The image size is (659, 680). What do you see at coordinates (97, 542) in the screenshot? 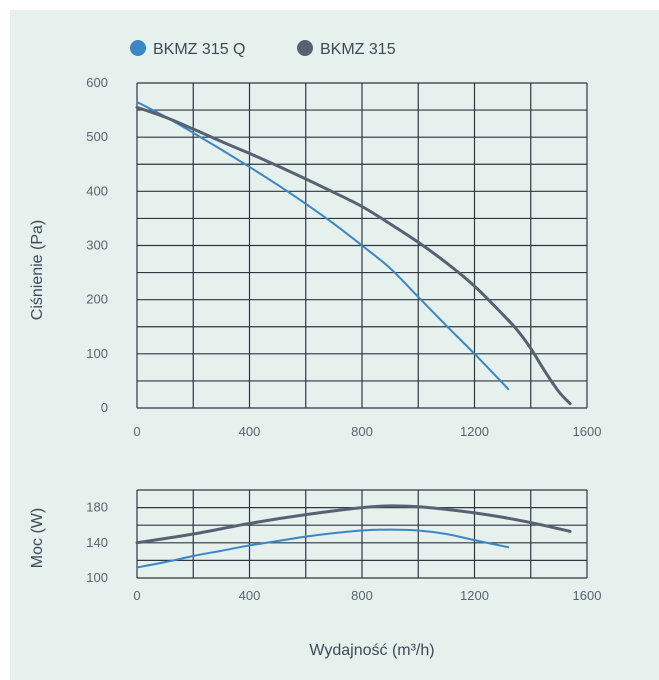
I see `y-tick-label: 140` at bounding box center [97, 542].